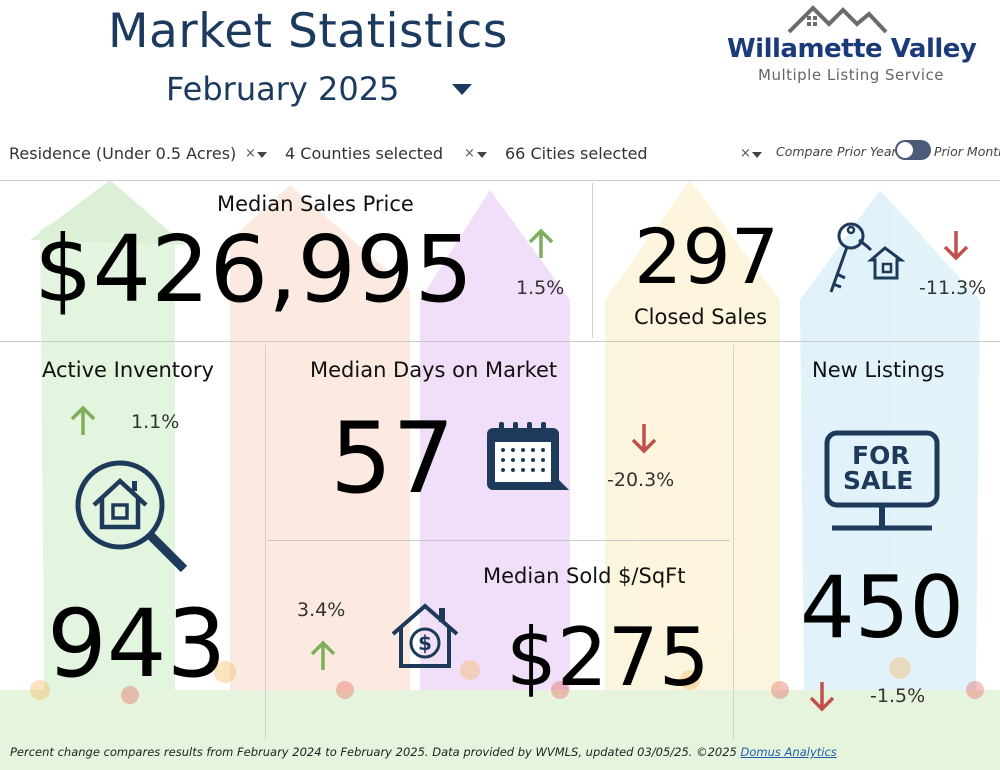 This screenshot has width=1000, height=770. I want to click on clear-counties-icon: ×, so click(469, 153).